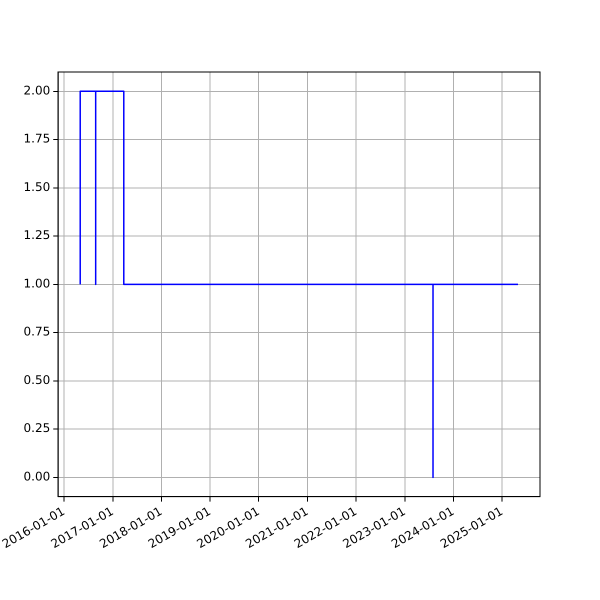 This screenshot has width=600, height=600. I want to click on y-tick-label: 0.25, so click(37, 428).